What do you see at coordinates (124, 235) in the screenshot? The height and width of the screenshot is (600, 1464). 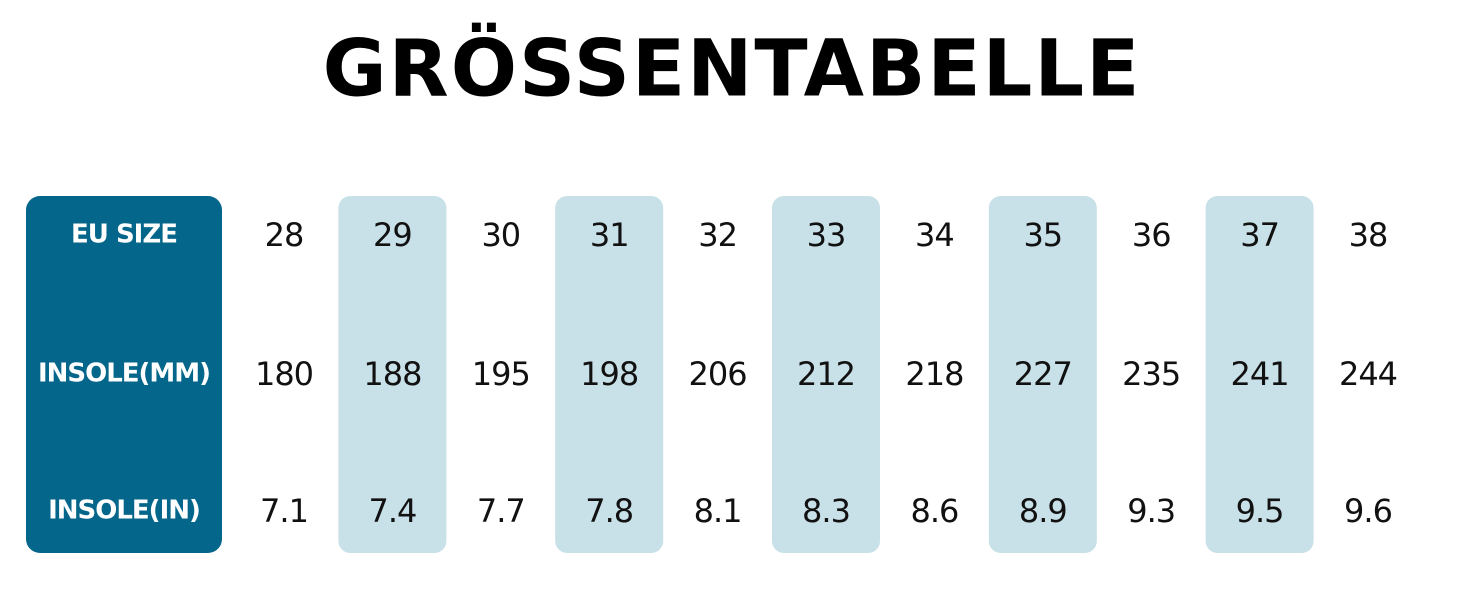 I see `row-header: EU SIZE` at bounding box center [124, 235].